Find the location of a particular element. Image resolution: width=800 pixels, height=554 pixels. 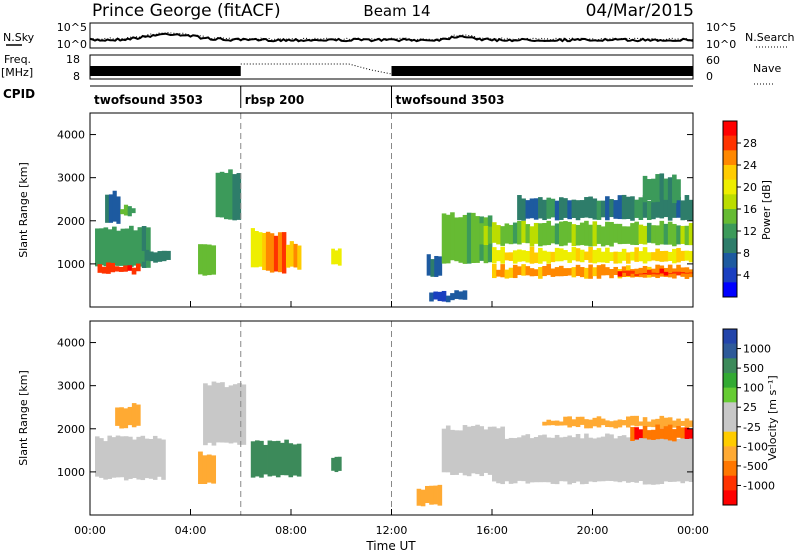

velocity-cbar-label: Velocity [m s⁻¹] is located at coordinates (772, 417).